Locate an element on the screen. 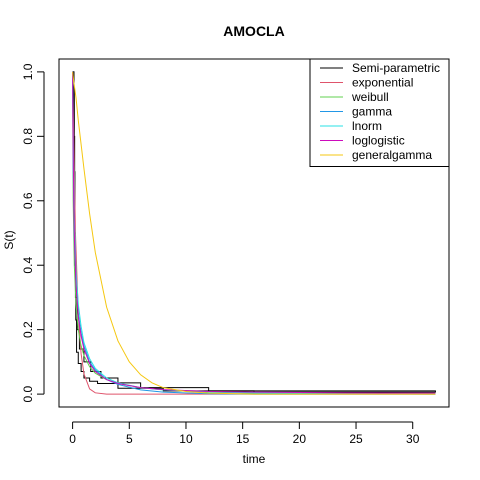 The height and width of the screenshot is (480, 480). x-tick-label: 20 is located at coordinates (300, 439).